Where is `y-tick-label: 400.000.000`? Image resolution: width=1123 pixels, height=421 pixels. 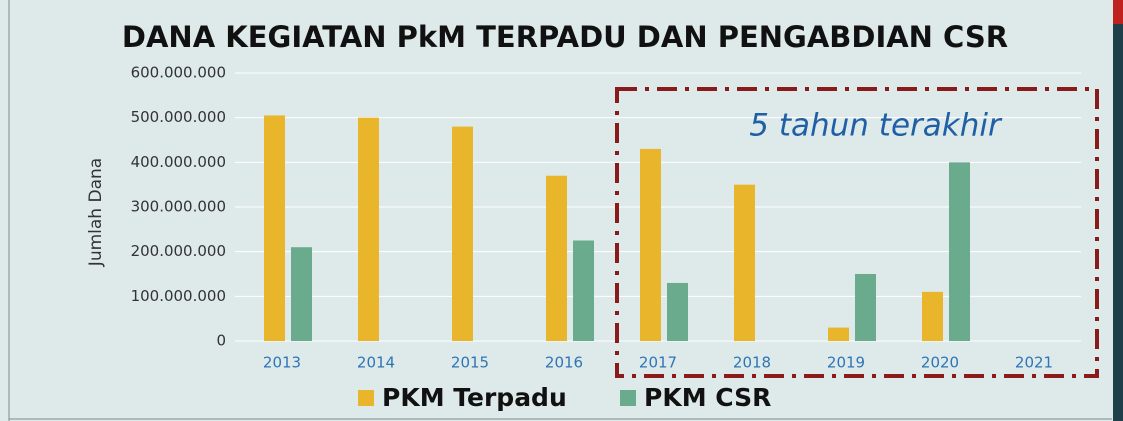 y-tick-label: 400.000.000 is located at coordinates (178, 162).